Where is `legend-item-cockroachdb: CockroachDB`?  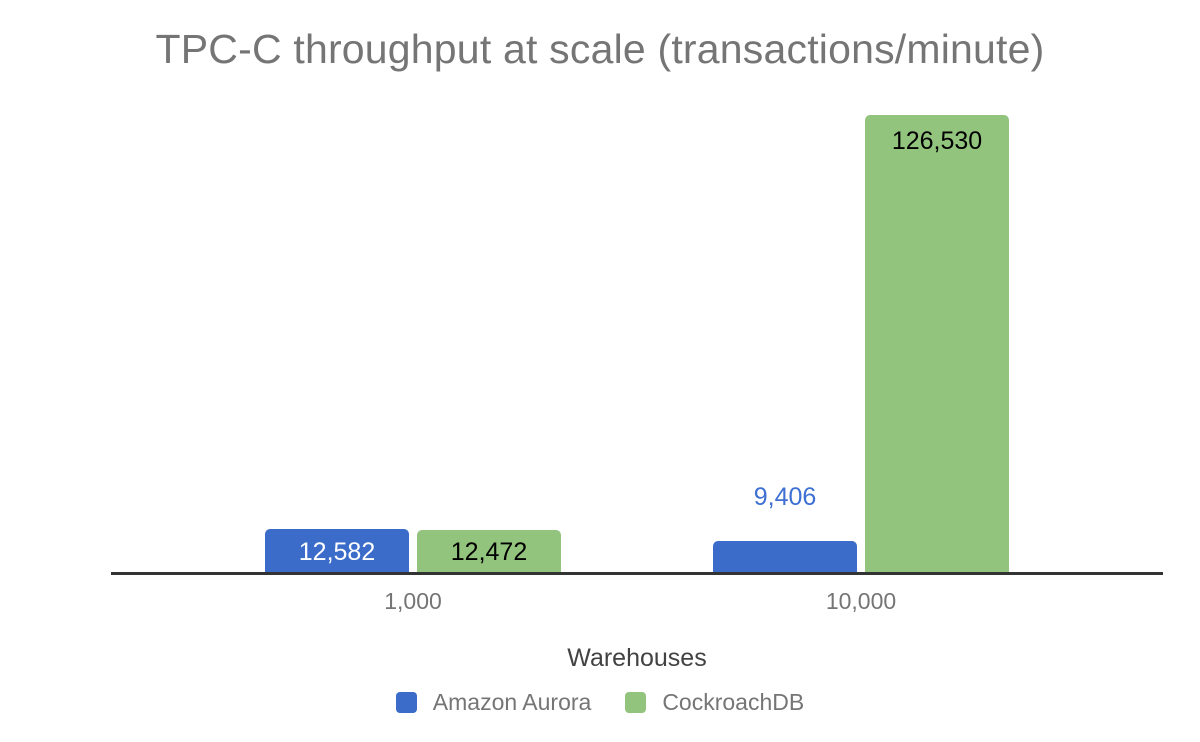
legend-item-cockroachdb: CockroachDB is located at coordinates (714, 702).